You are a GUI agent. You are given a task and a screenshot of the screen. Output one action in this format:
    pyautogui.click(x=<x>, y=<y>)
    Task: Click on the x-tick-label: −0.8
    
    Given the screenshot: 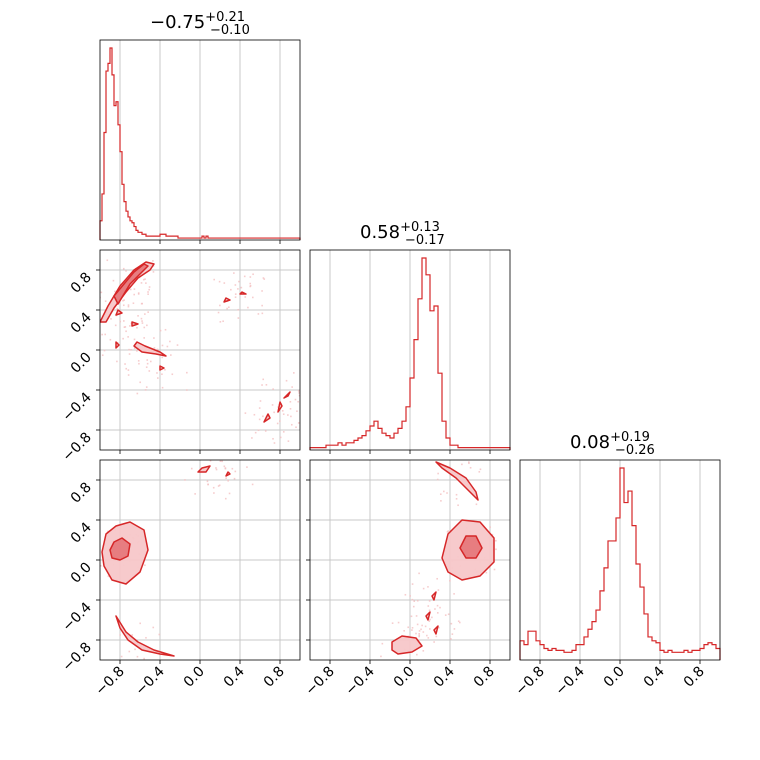 What is the action you would take?
    pyautogui.click(x=529, y=681)
    